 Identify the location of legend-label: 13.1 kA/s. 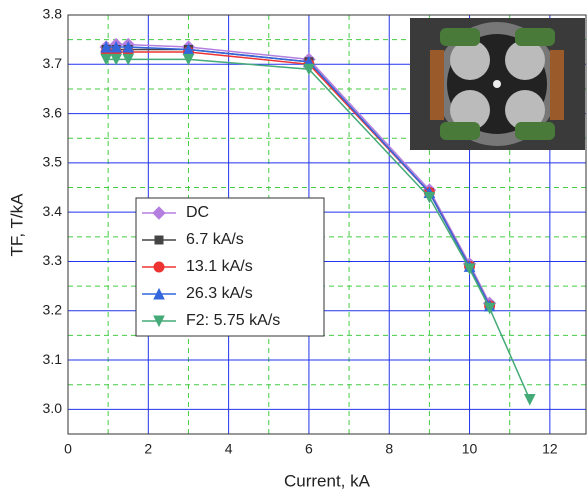
(219, 266).